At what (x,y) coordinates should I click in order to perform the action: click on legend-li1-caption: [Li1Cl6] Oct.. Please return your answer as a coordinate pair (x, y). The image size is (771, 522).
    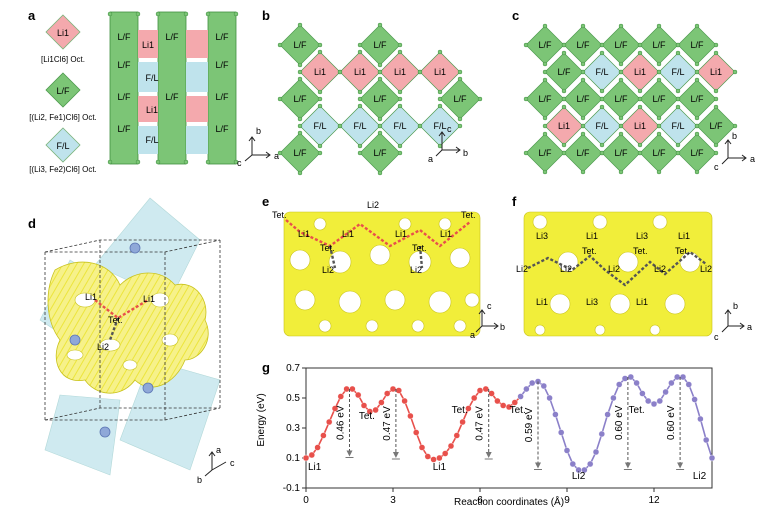
    Looking at the image, I should click on (63, 59).